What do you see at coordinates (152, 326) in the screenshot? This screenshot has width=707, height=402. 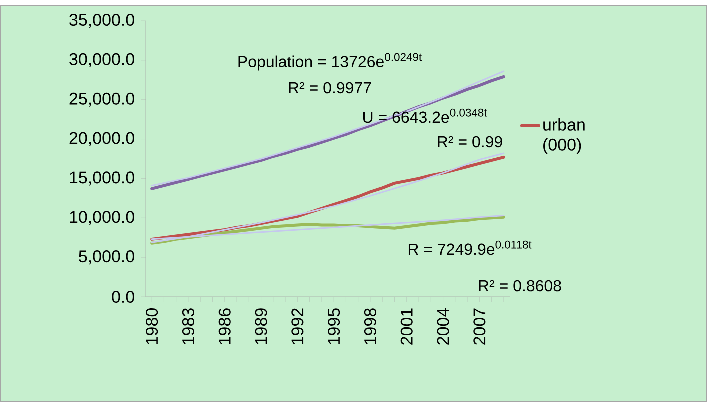 I see `x-tick-label: 1980` at bounding box center [152, 326].